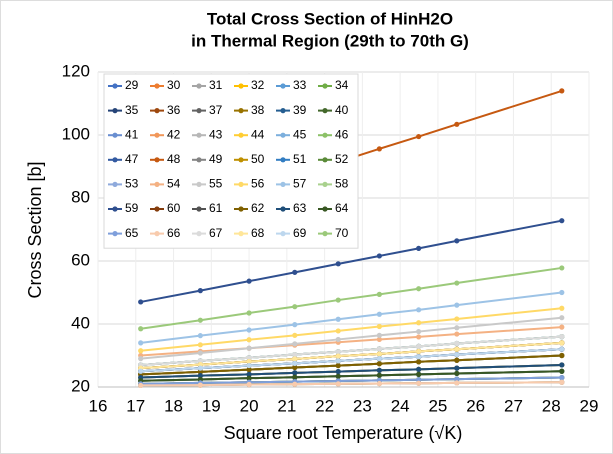 The height and width of the screenshot is (454, 613). What do you see at coordinates (135, 405) in the screenshot?
I see `x-tick-label: 17` at bounding box center [135, 405].